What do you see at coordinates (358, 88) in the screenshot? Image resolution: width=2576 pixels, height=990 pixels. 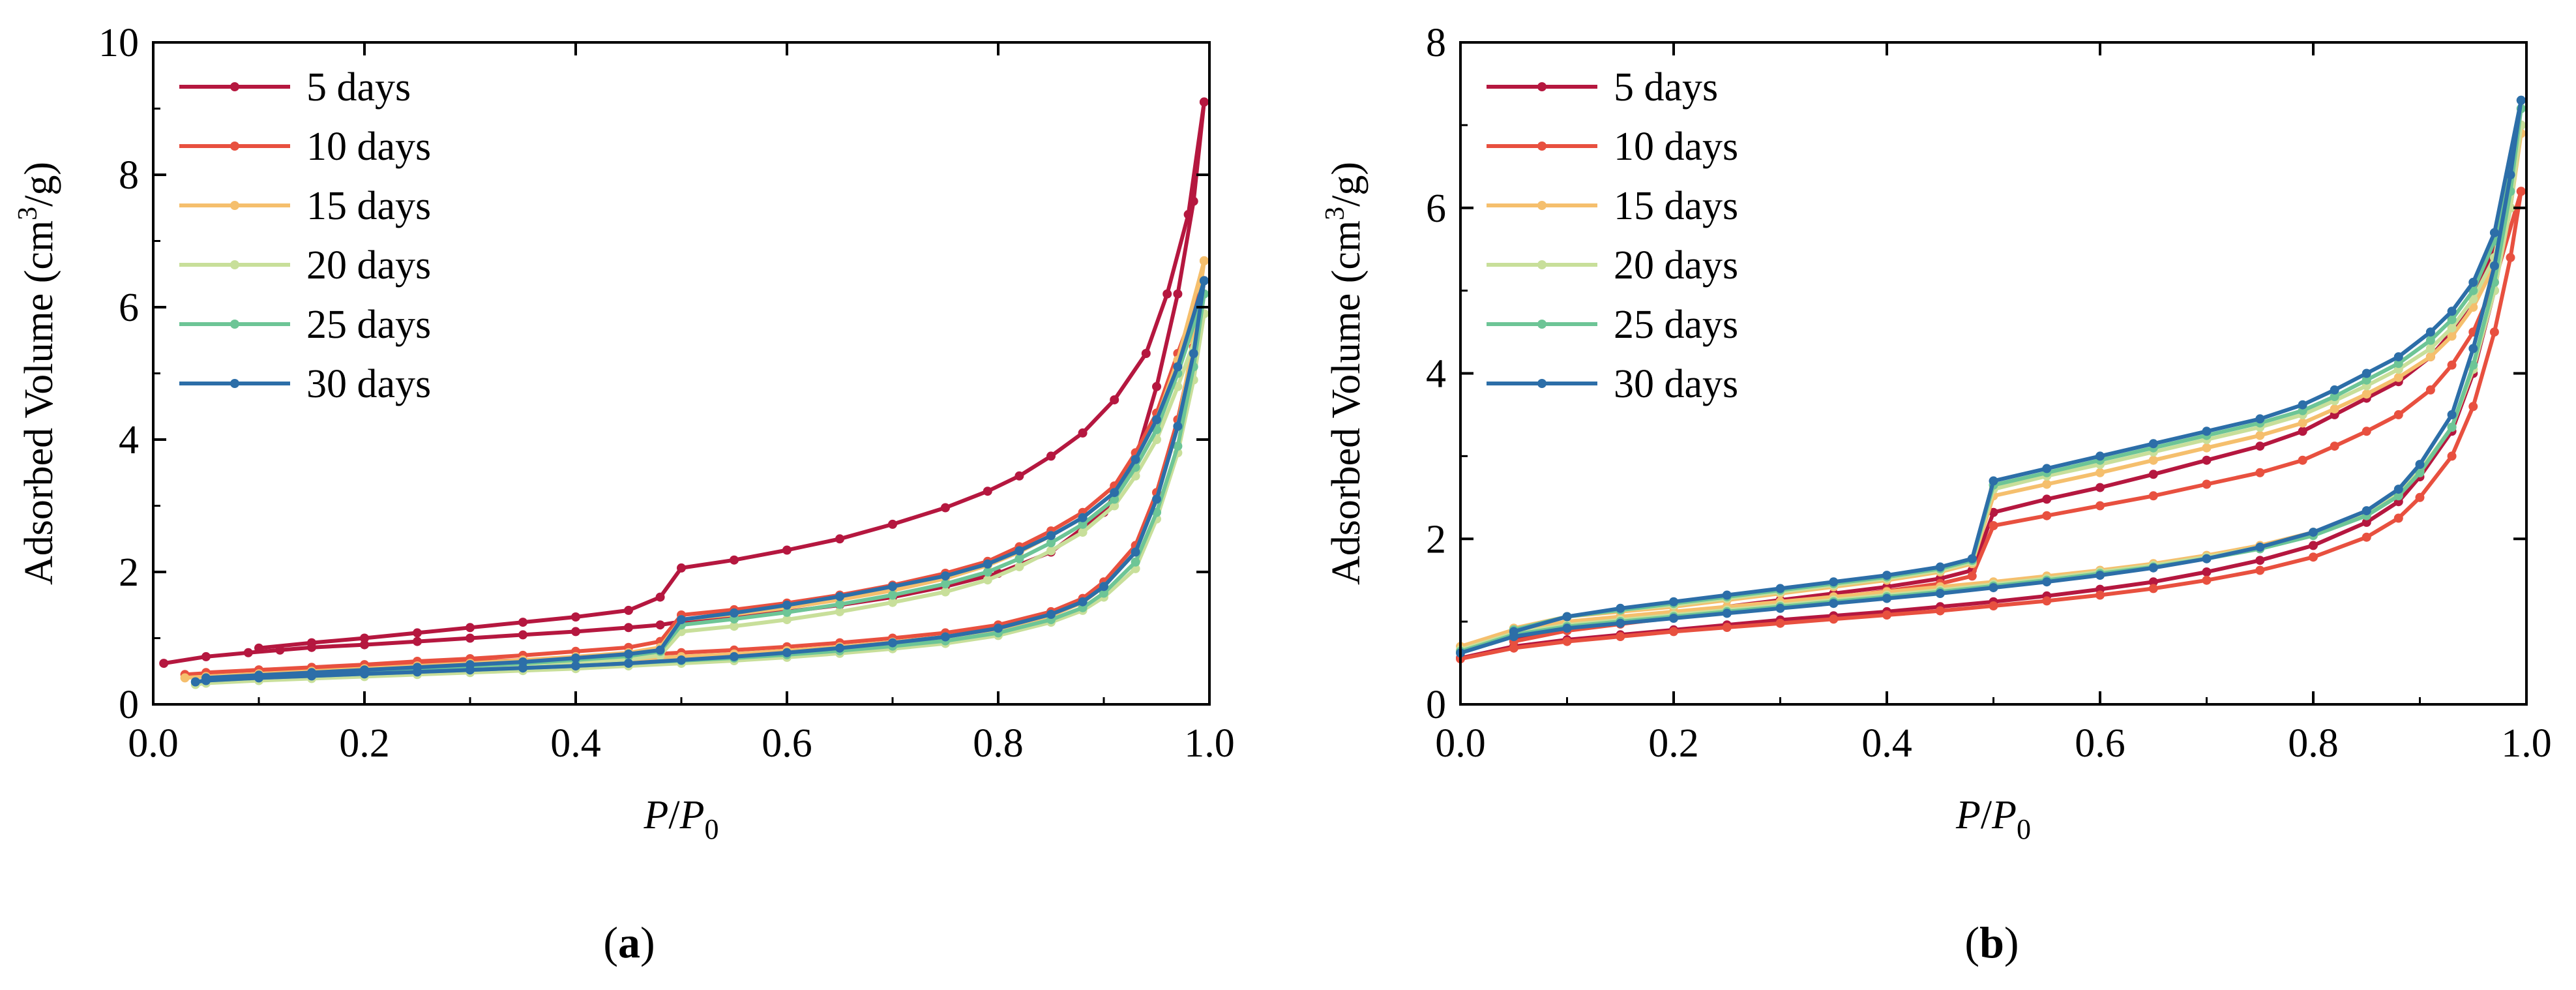 I see `legend-label: 5 days` at bounding box center [358, 88].